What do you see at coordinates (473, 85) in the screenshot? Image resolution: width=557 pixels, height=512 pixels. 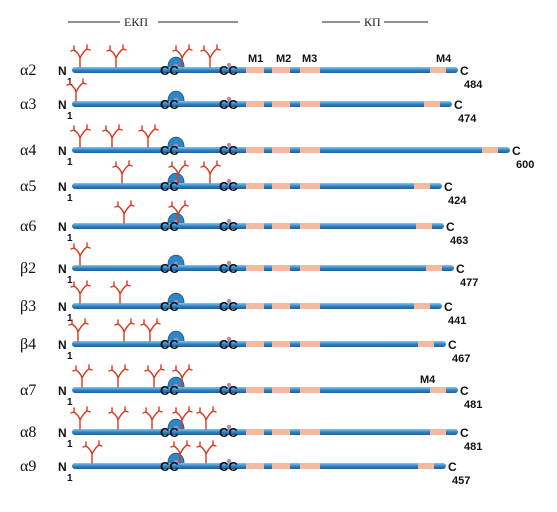 I see `subunit-length: 484` at bounding box center [473, 85].